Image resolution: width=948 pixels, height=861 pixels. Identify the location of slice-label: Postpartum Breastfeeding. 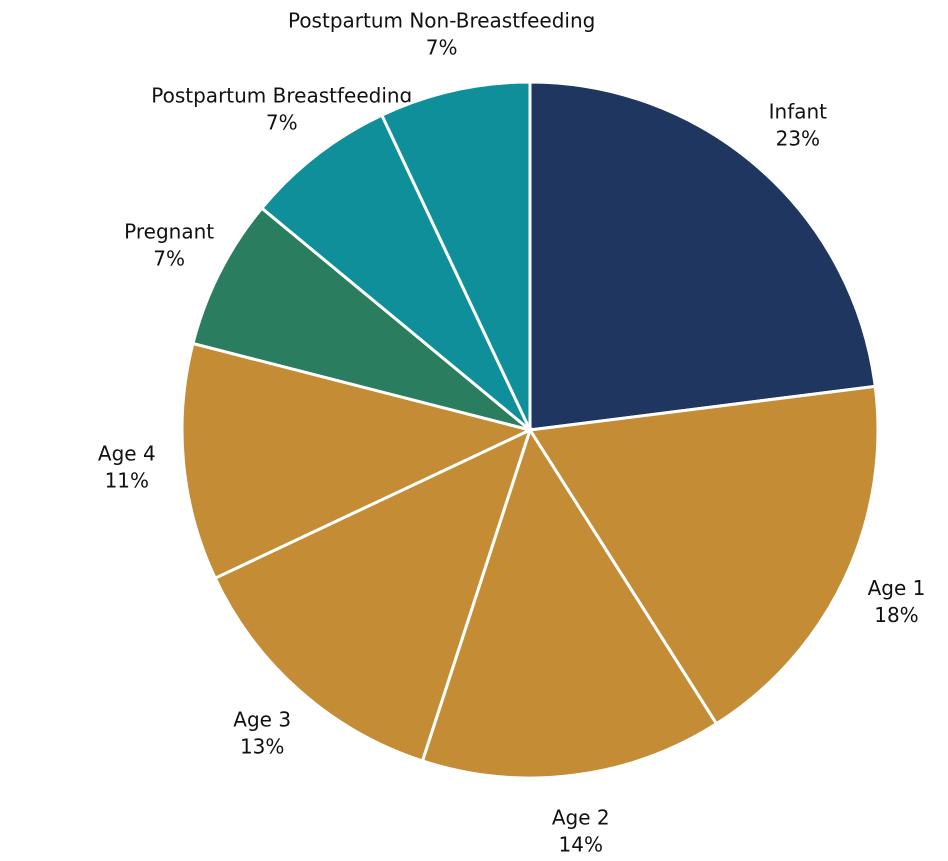
(281, 95).